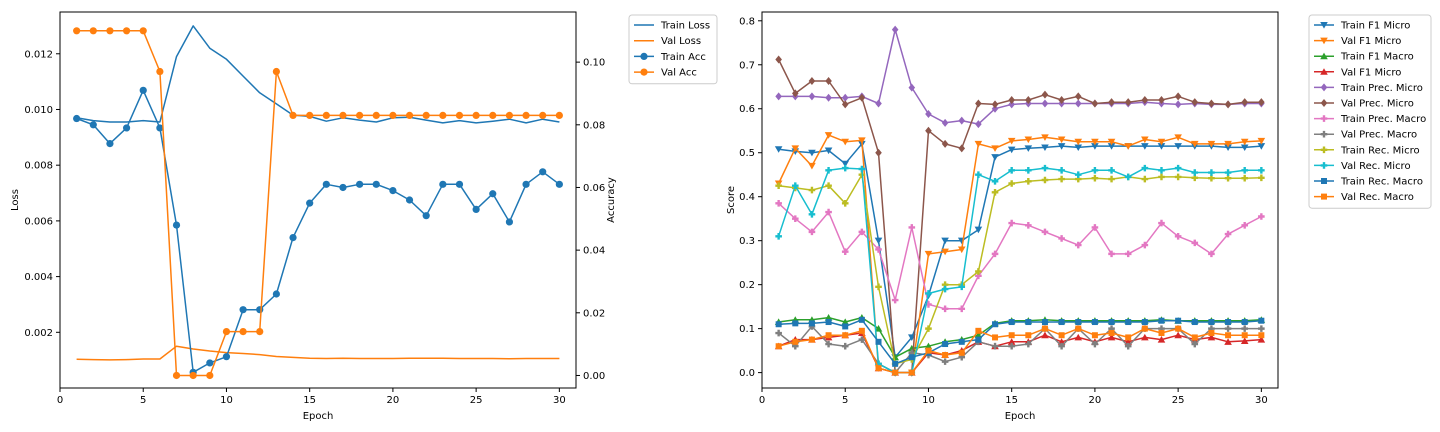 This screenshot has width=1440, height=432. I want to click on y-tick-label: 0.008, so click(38, 166).